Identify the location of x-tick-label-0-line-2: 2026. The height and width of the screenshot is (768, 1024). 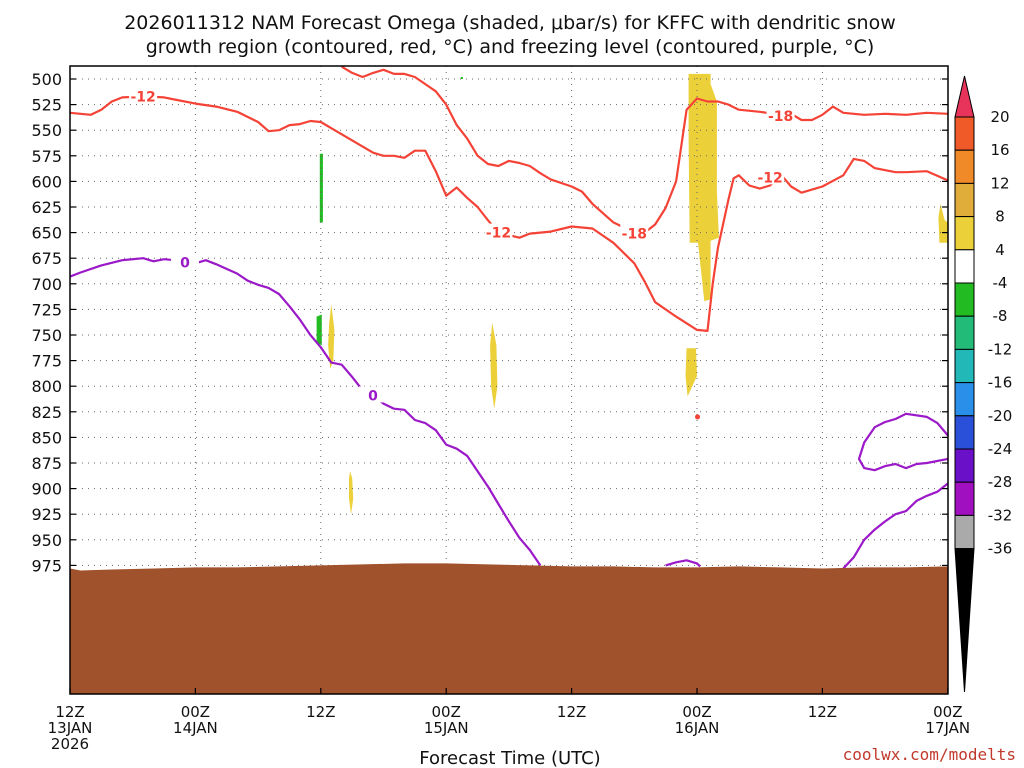
(70, 744).